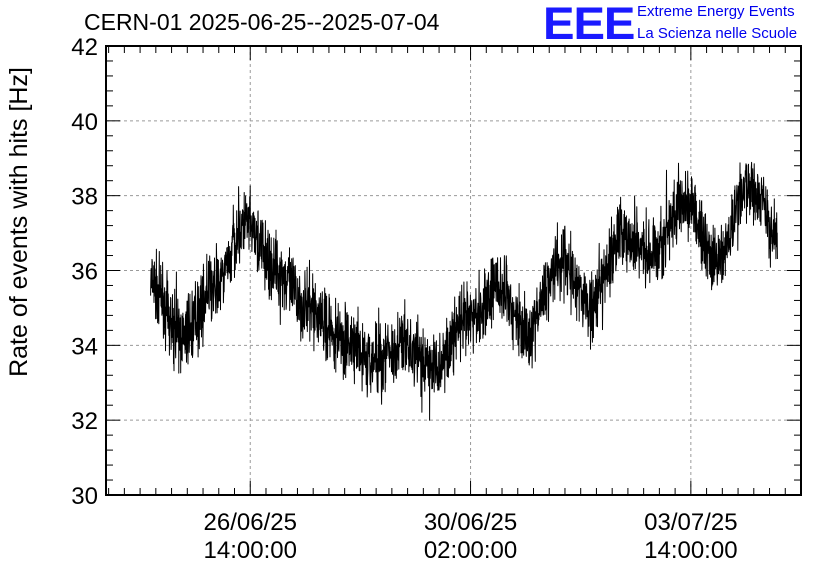  Describe the element at coordinates (84, 421) in the screenshot. I see `y-tick-label: 32` at that location.